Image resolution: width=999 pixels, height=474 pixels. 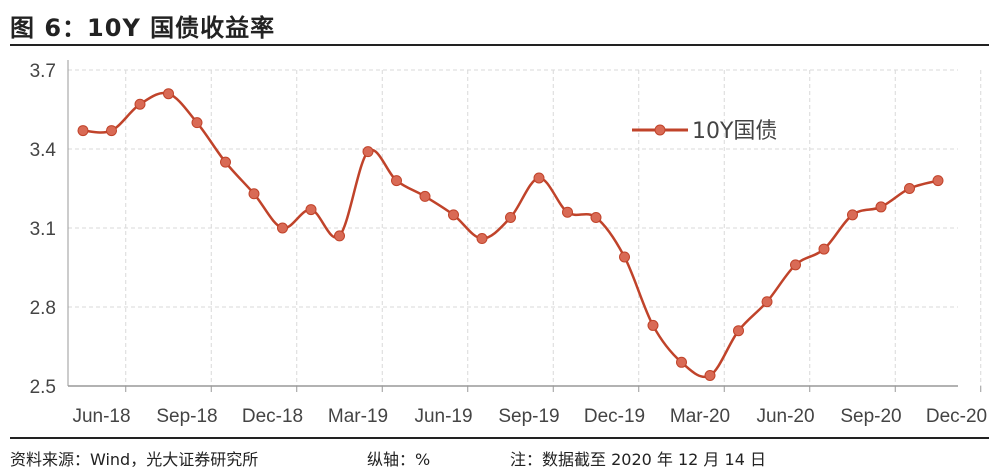 I want to click on x-tick-label: Sep-18, so click(x=186, y=416).